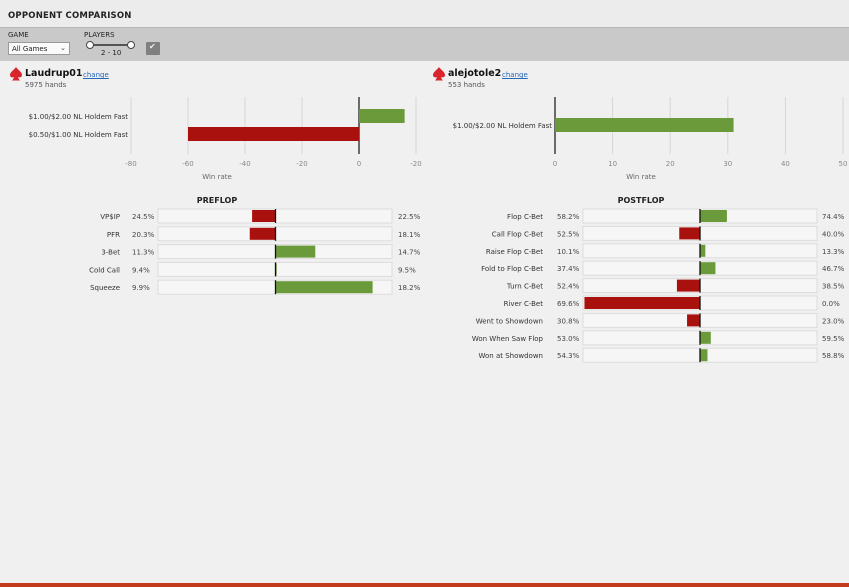 The height and width of the screenshot is (587, 849). I want to click on stat-label: Won When Saw Flop, so click(508, 339).